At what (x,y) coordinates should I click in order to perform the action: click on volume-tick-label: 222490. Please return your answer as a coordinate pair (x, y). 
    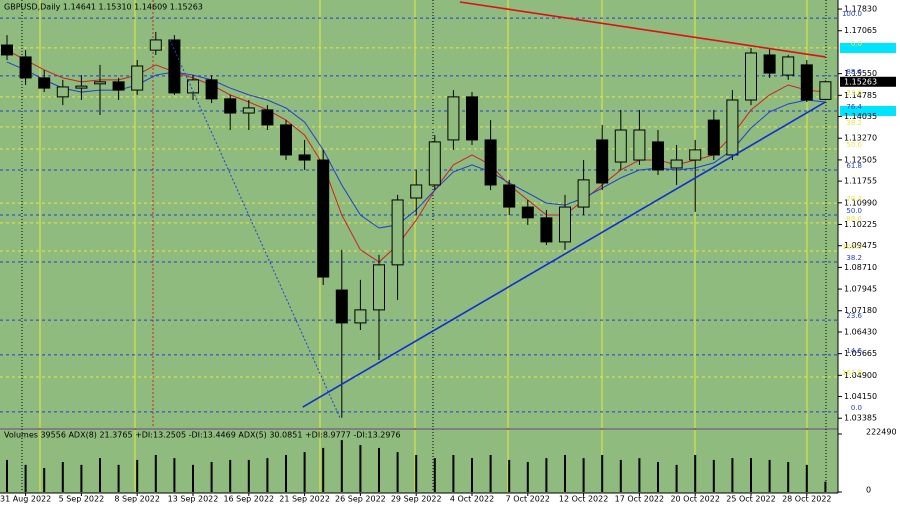
    Looking at the image, I should click on (881, 432).